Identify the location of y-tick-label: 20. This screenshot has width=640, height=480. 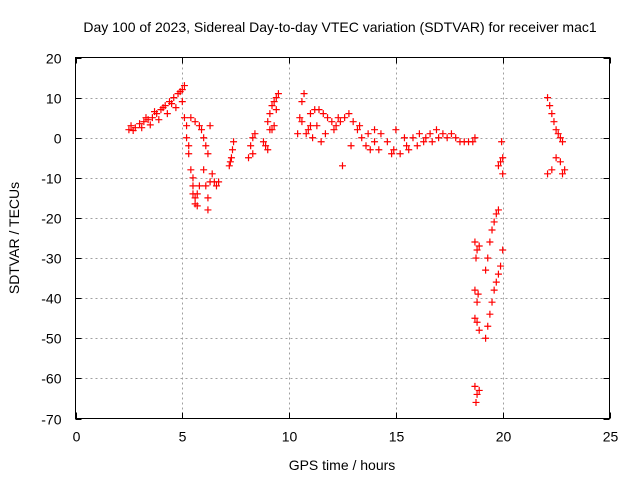
(54, 59).